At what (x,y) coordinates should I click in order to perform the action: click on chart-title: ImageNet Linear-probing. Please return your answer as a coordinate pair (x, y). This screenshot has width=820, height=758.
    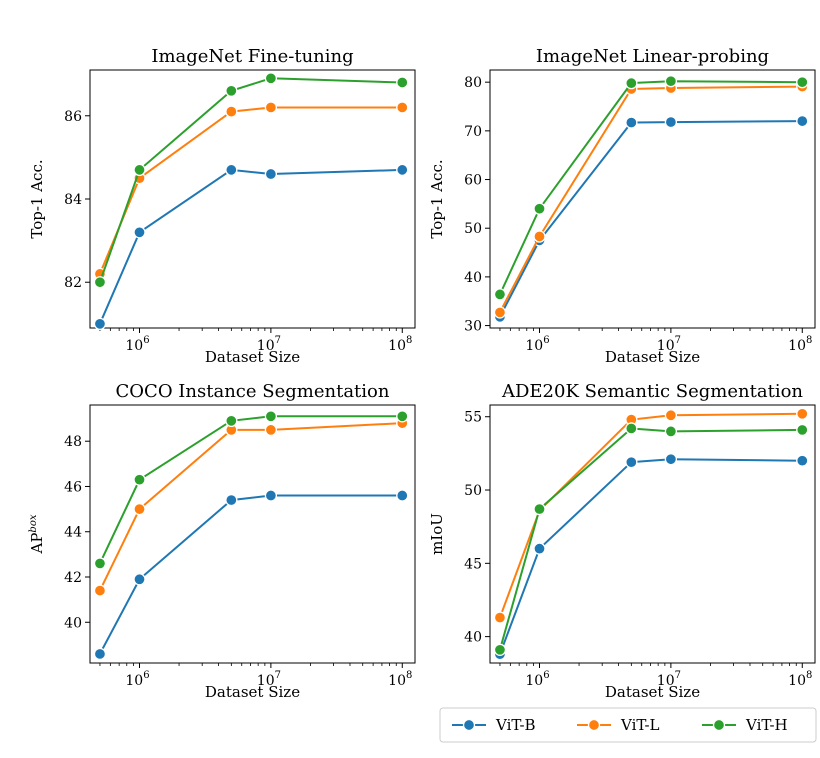
    Looking at the image, I should click on (652, 56).